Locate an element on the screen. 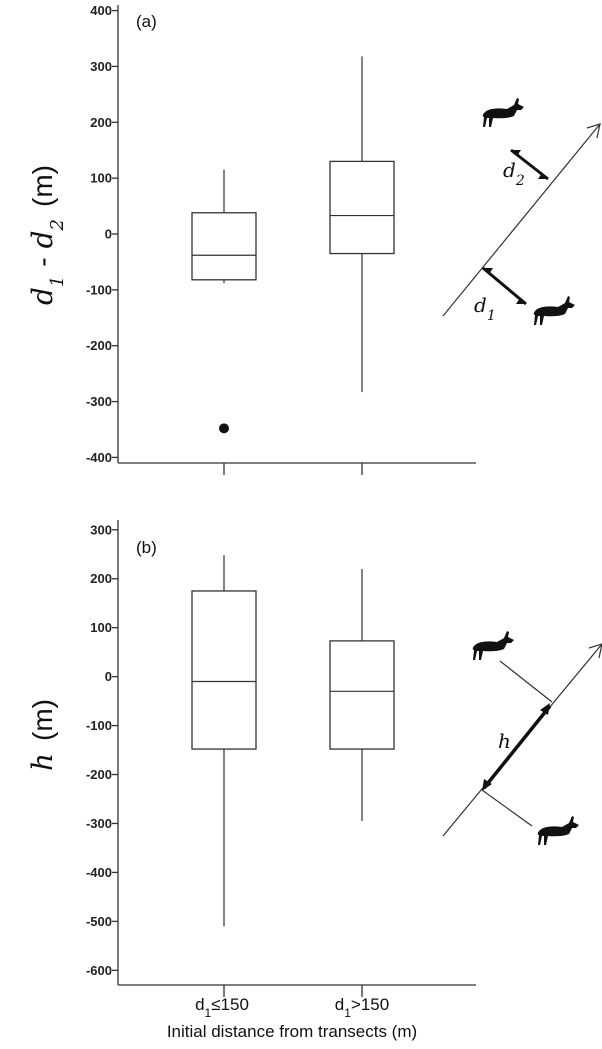 The height and width of the screenshot is (1049, 602). label-h: h is located at coordinates (504, 741).